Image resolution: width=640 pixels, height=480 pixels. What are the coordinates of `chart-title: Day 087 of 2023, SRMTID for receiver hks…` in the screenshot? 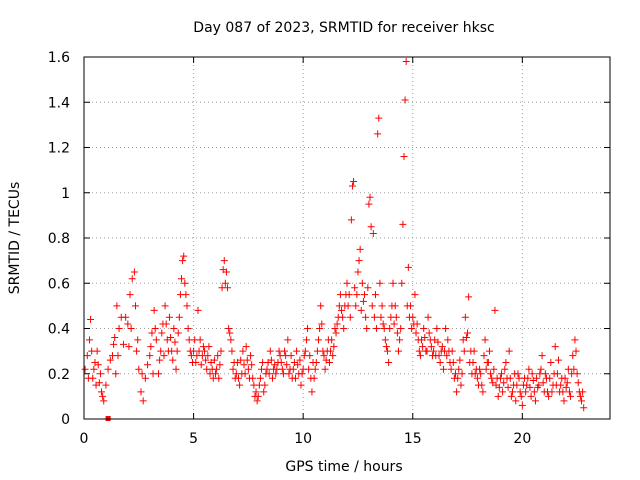 It's located at (343, 28).